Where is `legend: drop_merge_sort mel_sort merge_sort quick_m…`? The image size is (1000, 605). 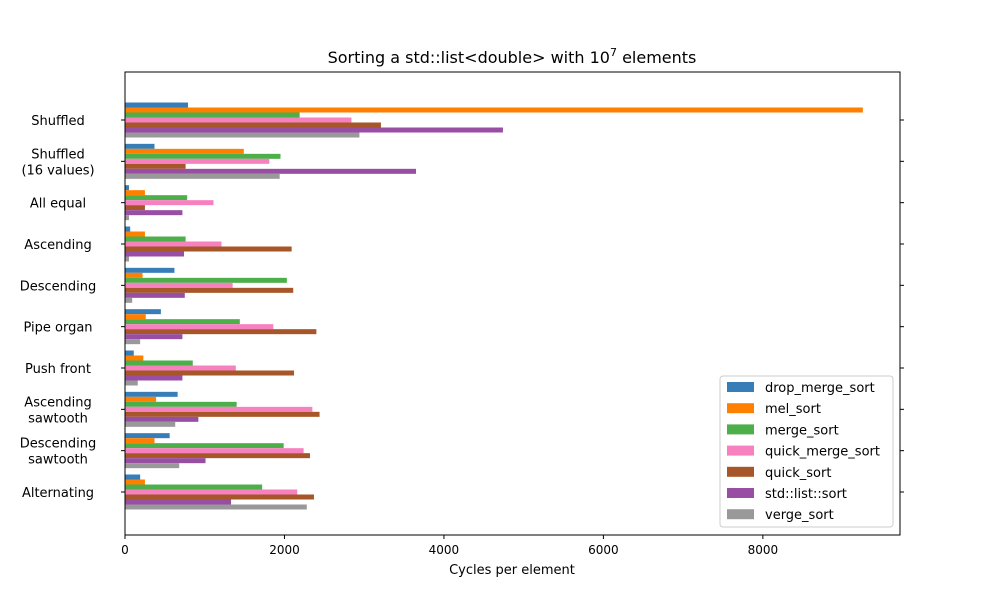 legend: drop_merge_sort mel_sort merge_sort quick_m… is located at coordinates (806, 451).